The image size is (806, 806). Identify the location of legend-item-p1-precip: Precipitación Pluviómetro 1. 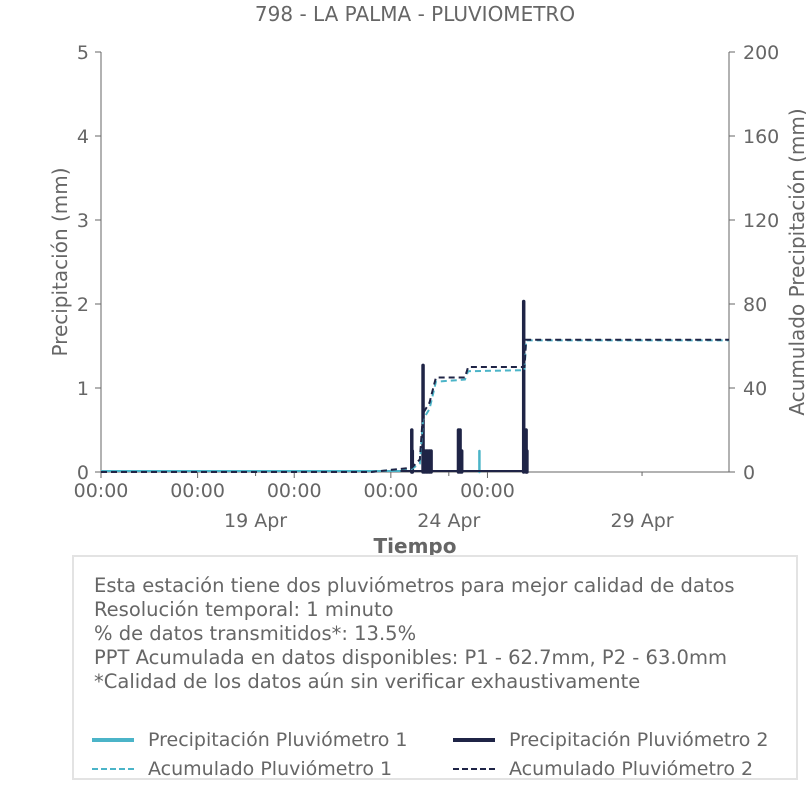
(250, 740).